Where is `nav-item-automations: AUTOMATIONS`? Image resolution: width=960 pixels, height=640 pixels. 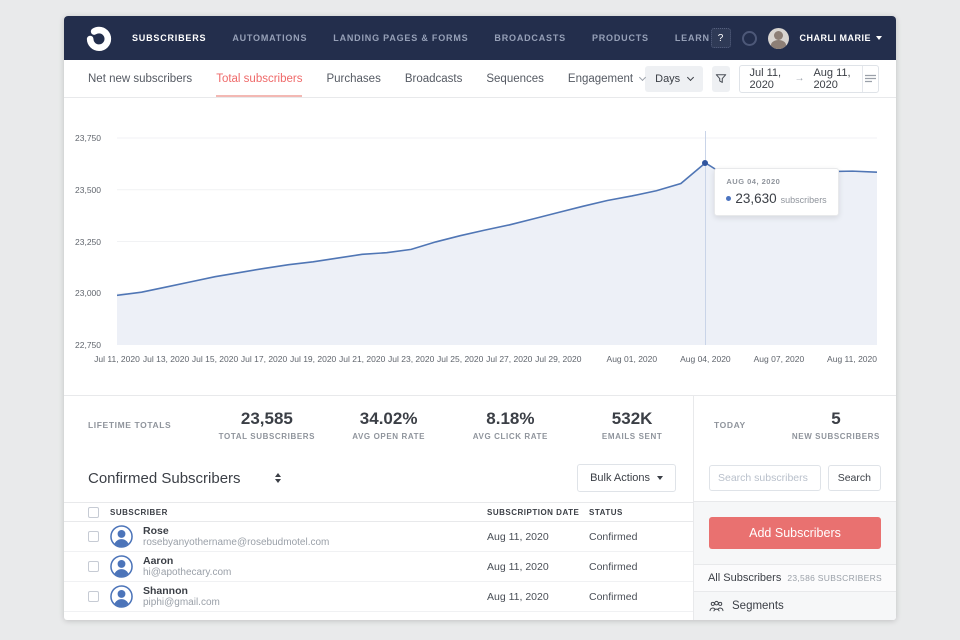 nav-item-automations: AUTOMATIONS is located at coordinates (270, 38).